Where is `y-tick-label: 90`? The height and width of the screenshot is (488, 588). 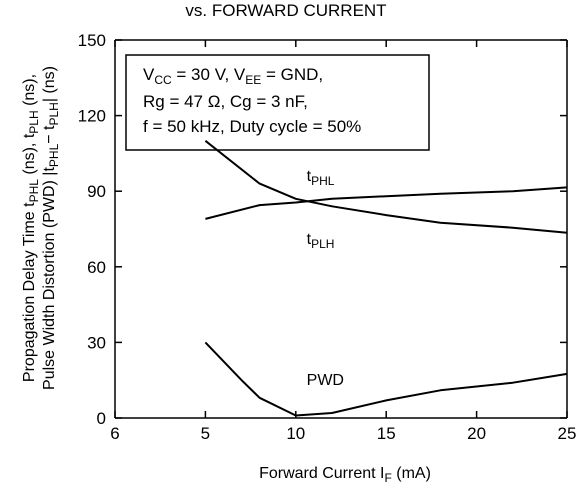 y-tick-label: 90 is located at coordinates (96, 191).